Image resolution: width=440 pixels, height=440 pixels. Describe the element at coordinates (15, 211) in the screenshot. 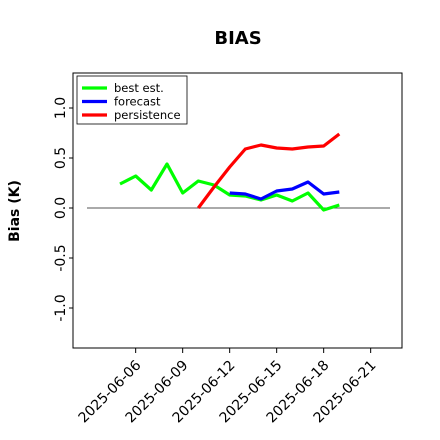

I see `y-axis-label: Bias (K)` at that location.